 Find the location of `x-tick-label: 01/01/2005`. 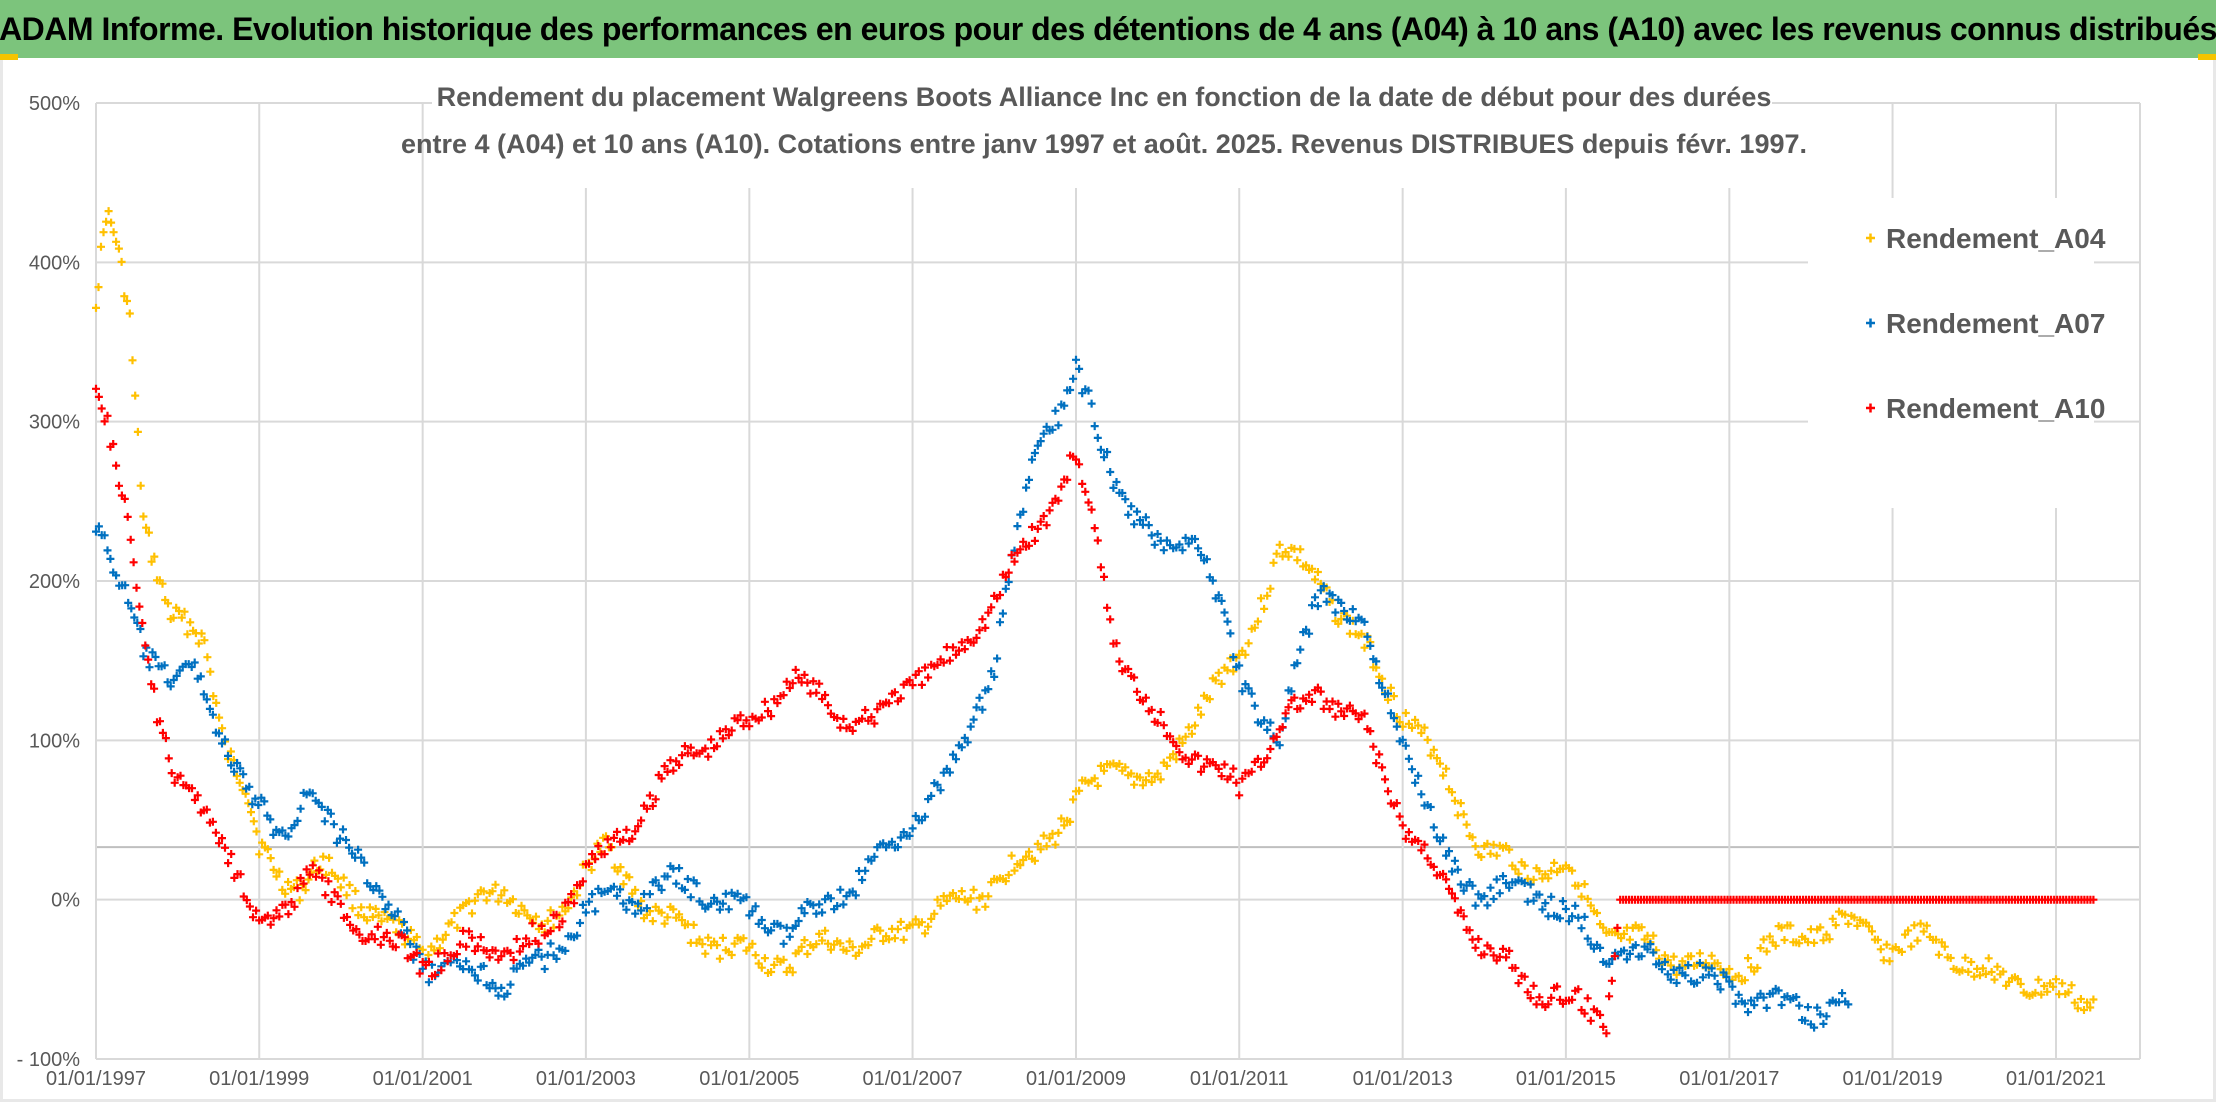

x-tick-label: 01/01/2005 is located at coordinates (749, 1079).